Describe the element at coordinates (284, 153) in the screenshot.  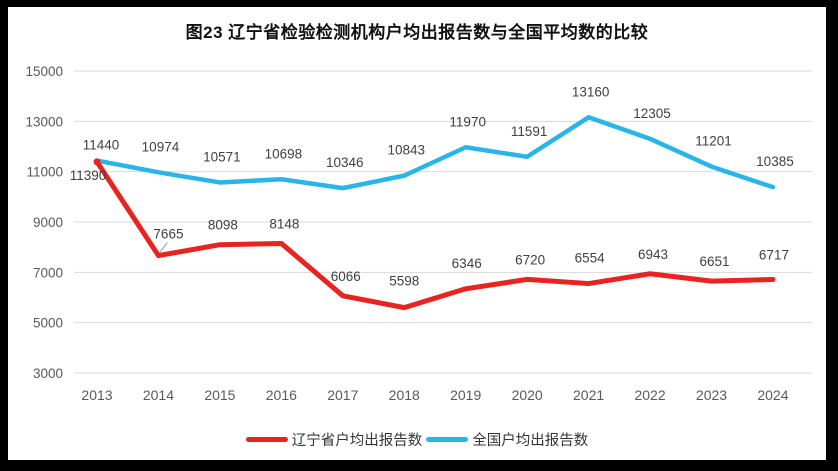
I see `data-label: 10698` at that location.